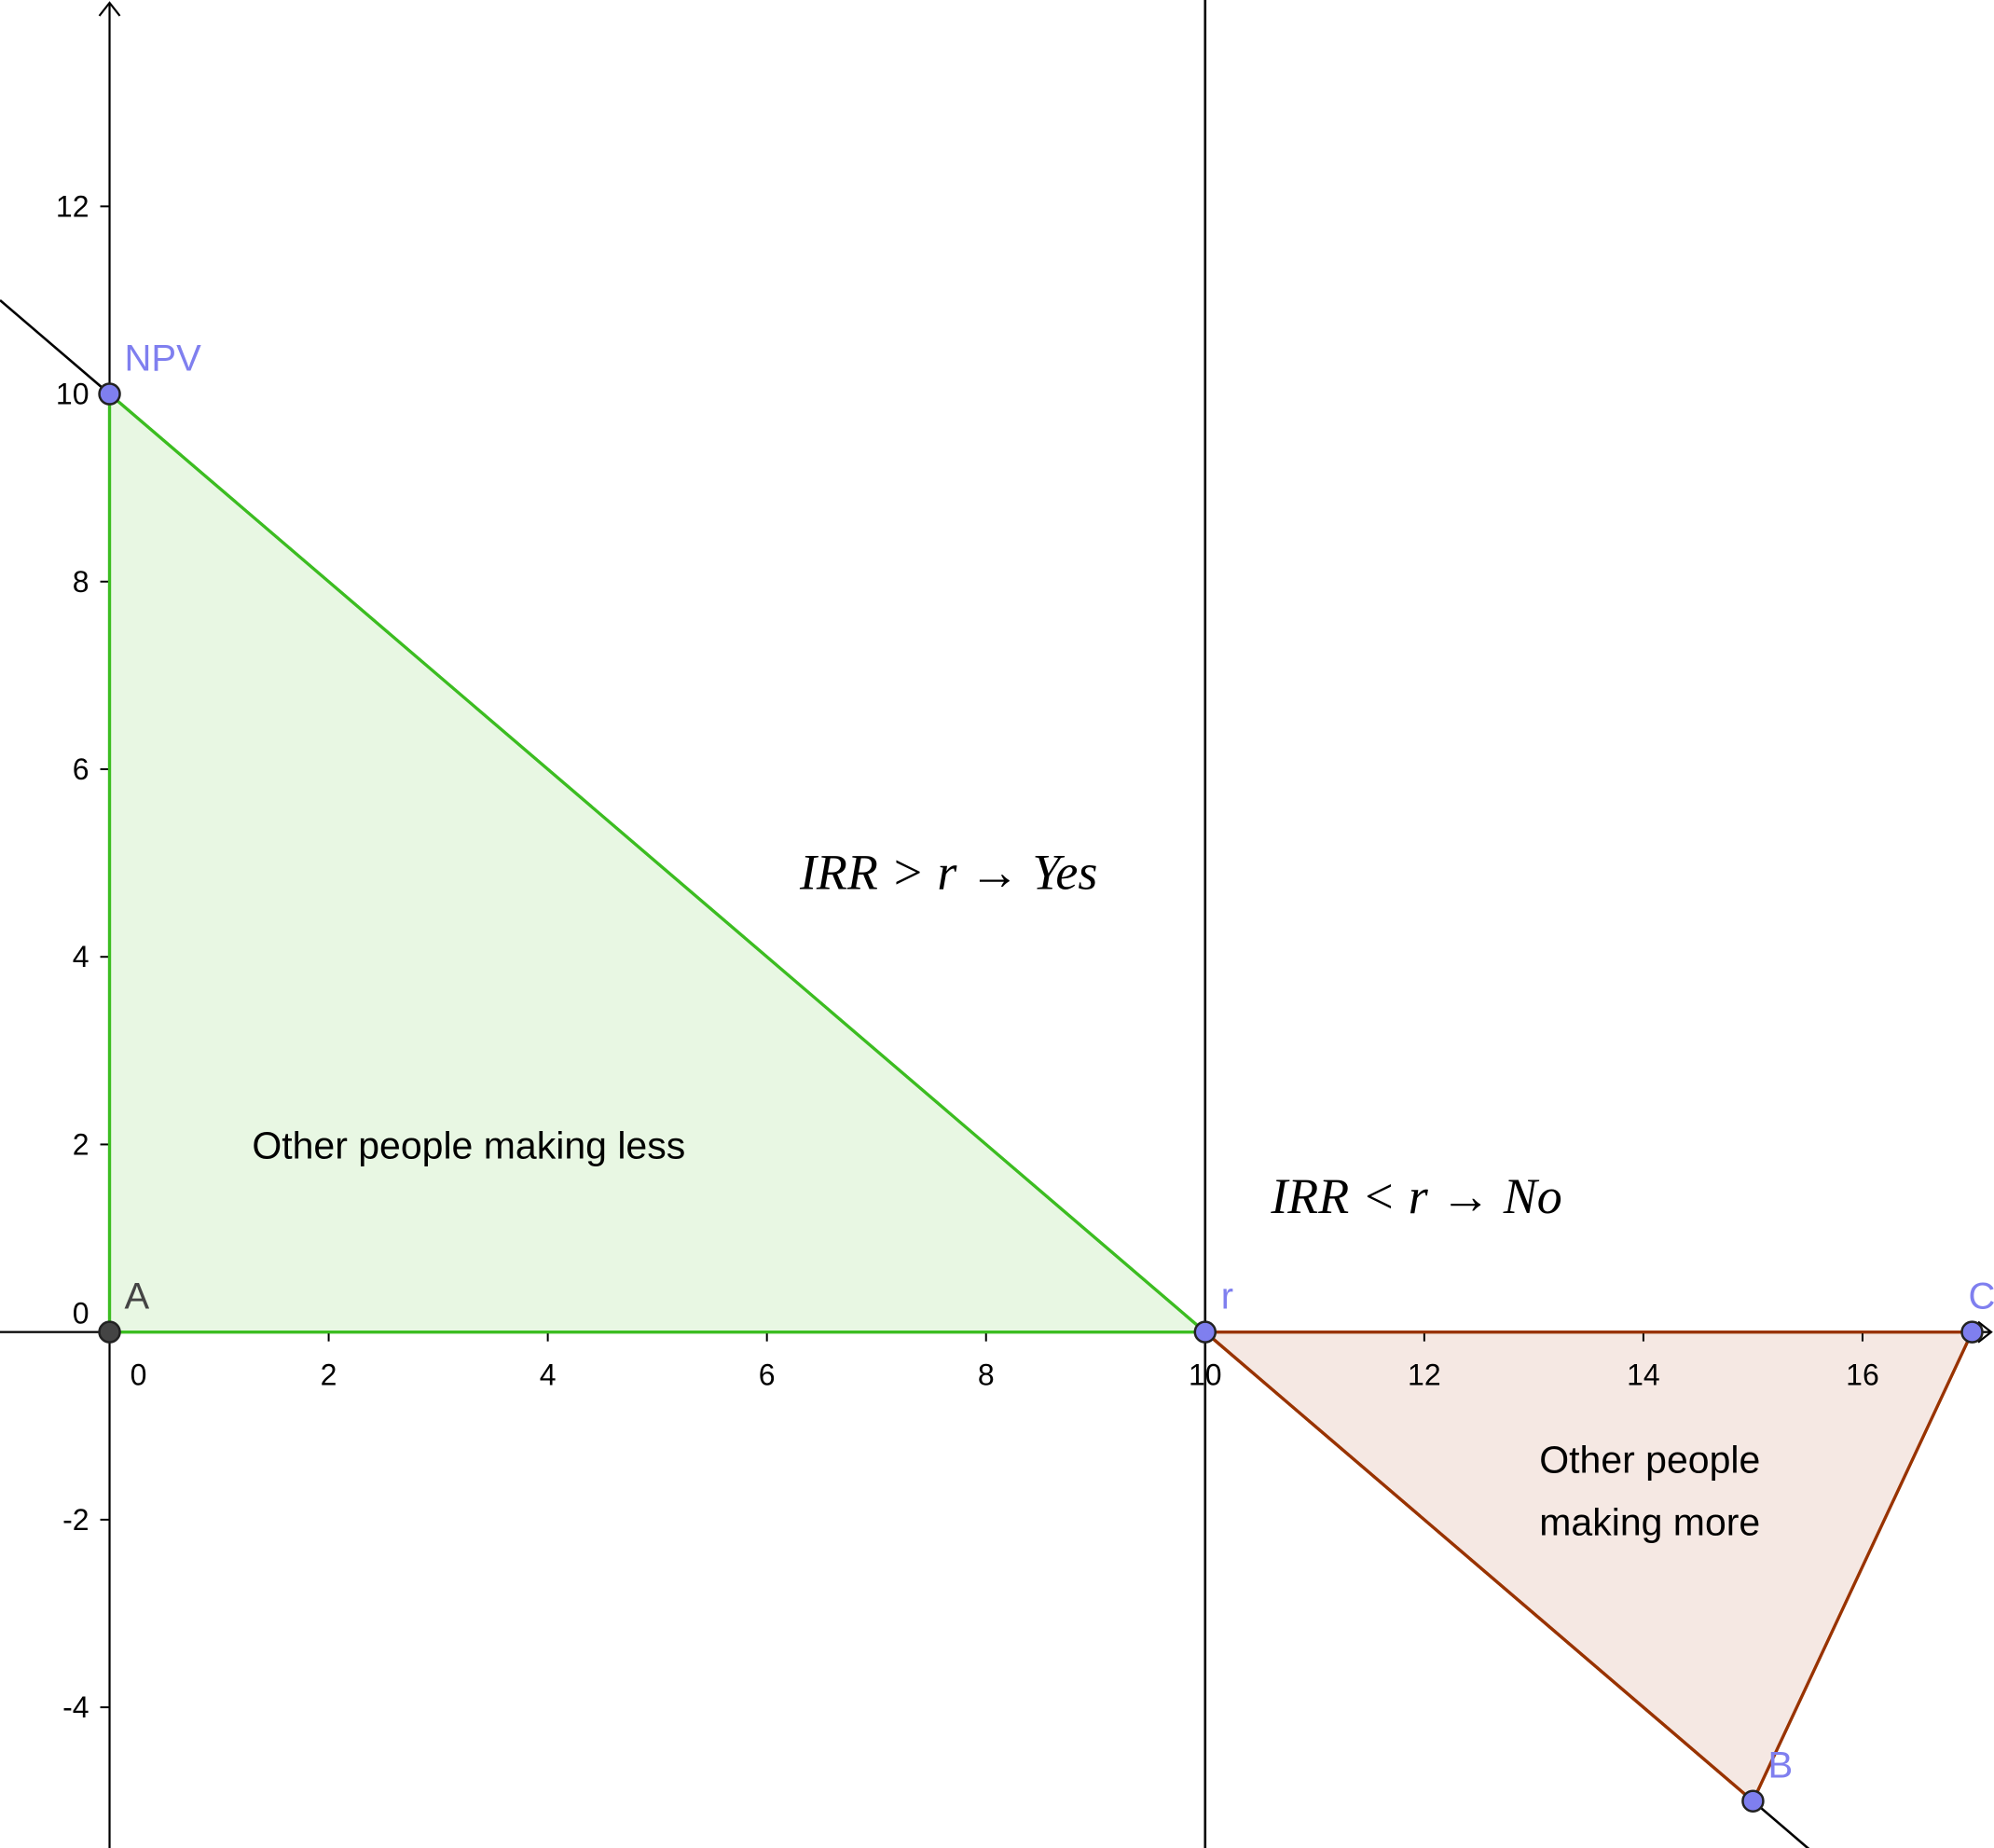  Describe the element at coordinates (548, 1375) in the screenshot. I see `x-tick-label-4: 4` at that location.